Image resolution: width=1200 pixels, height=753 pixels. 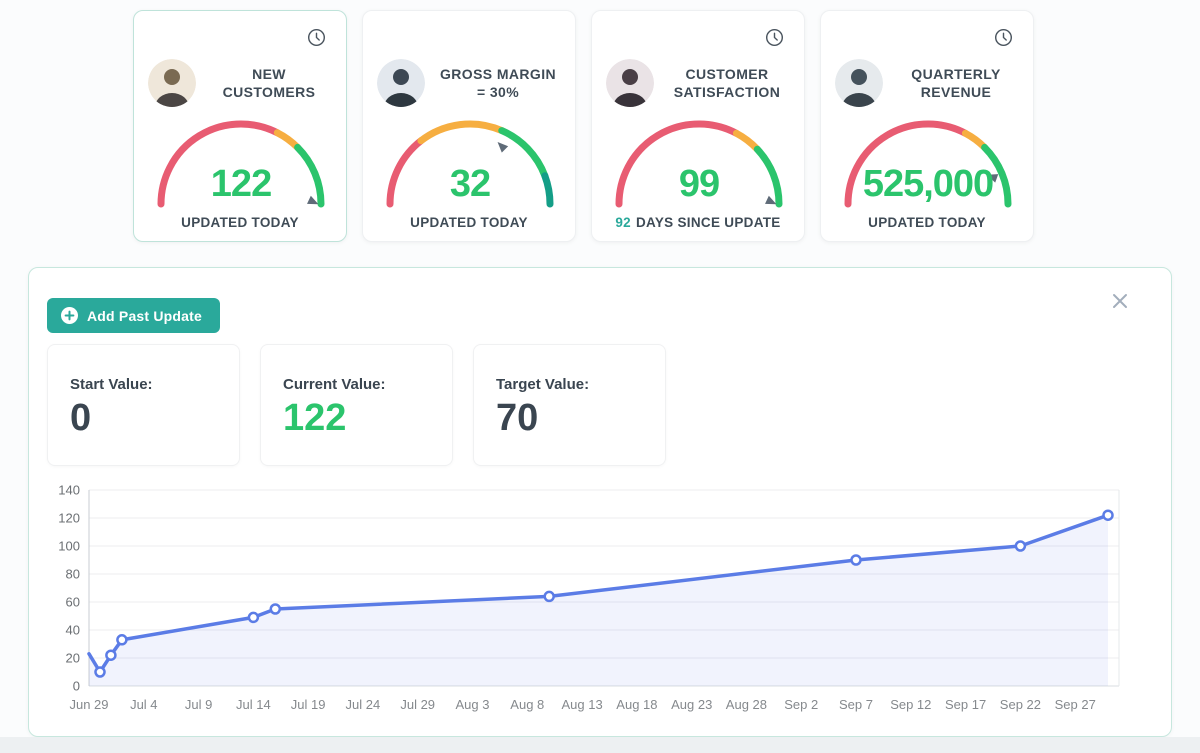 I want to click on close-icon, so click(x=1120, y=301).